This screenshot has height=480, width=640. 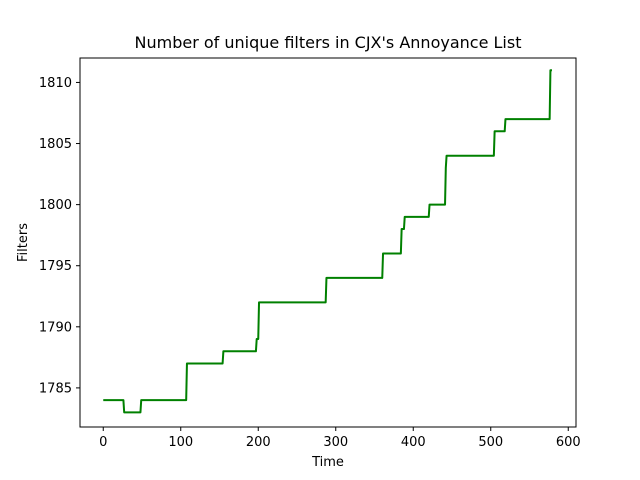 What do you see at coordinates (180, 442) in the screenshot?
I see `x-tick-label: 100` at bounding box center [180, 442].